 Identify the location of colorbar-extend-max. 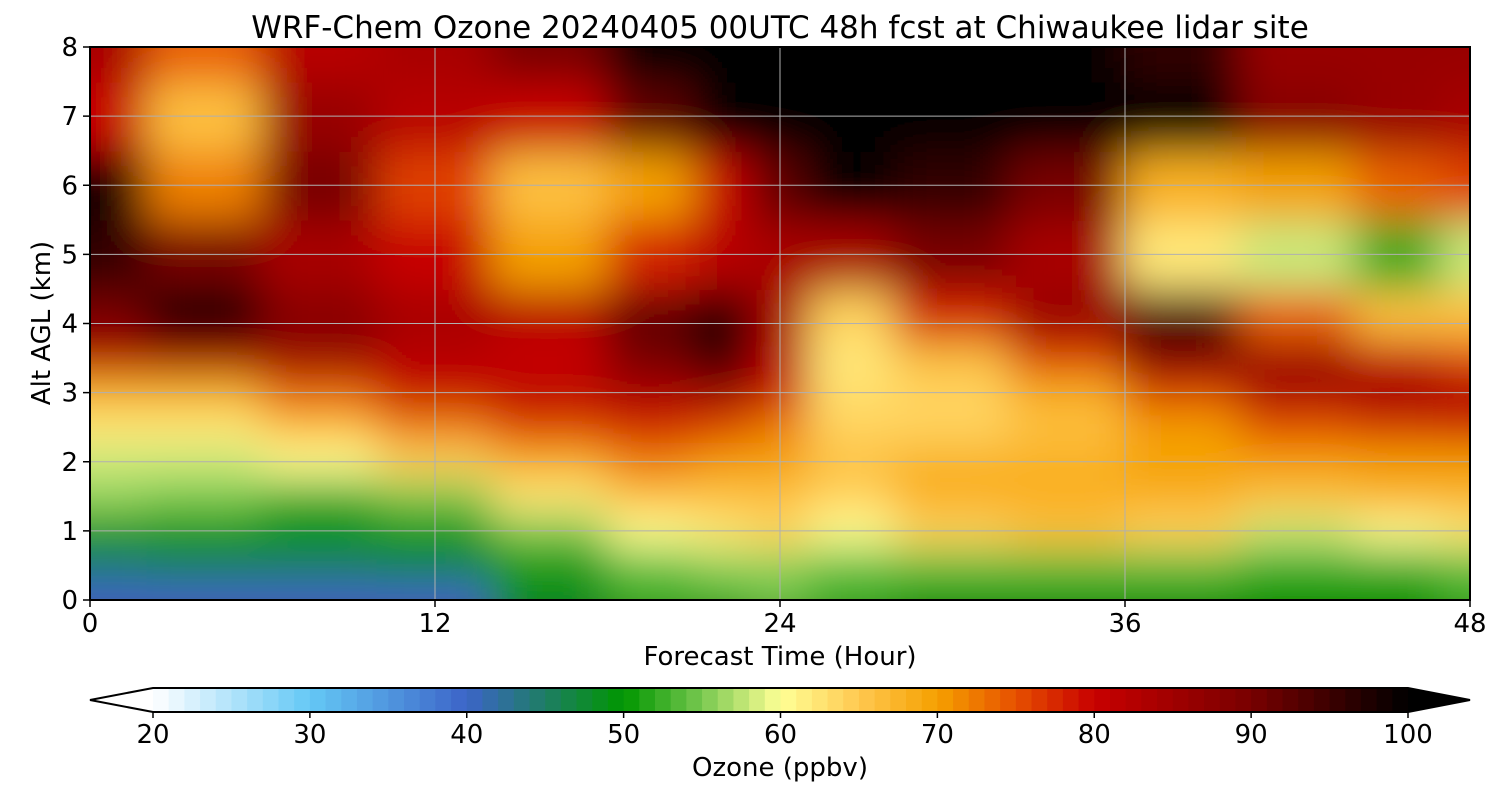
(1439, 700).